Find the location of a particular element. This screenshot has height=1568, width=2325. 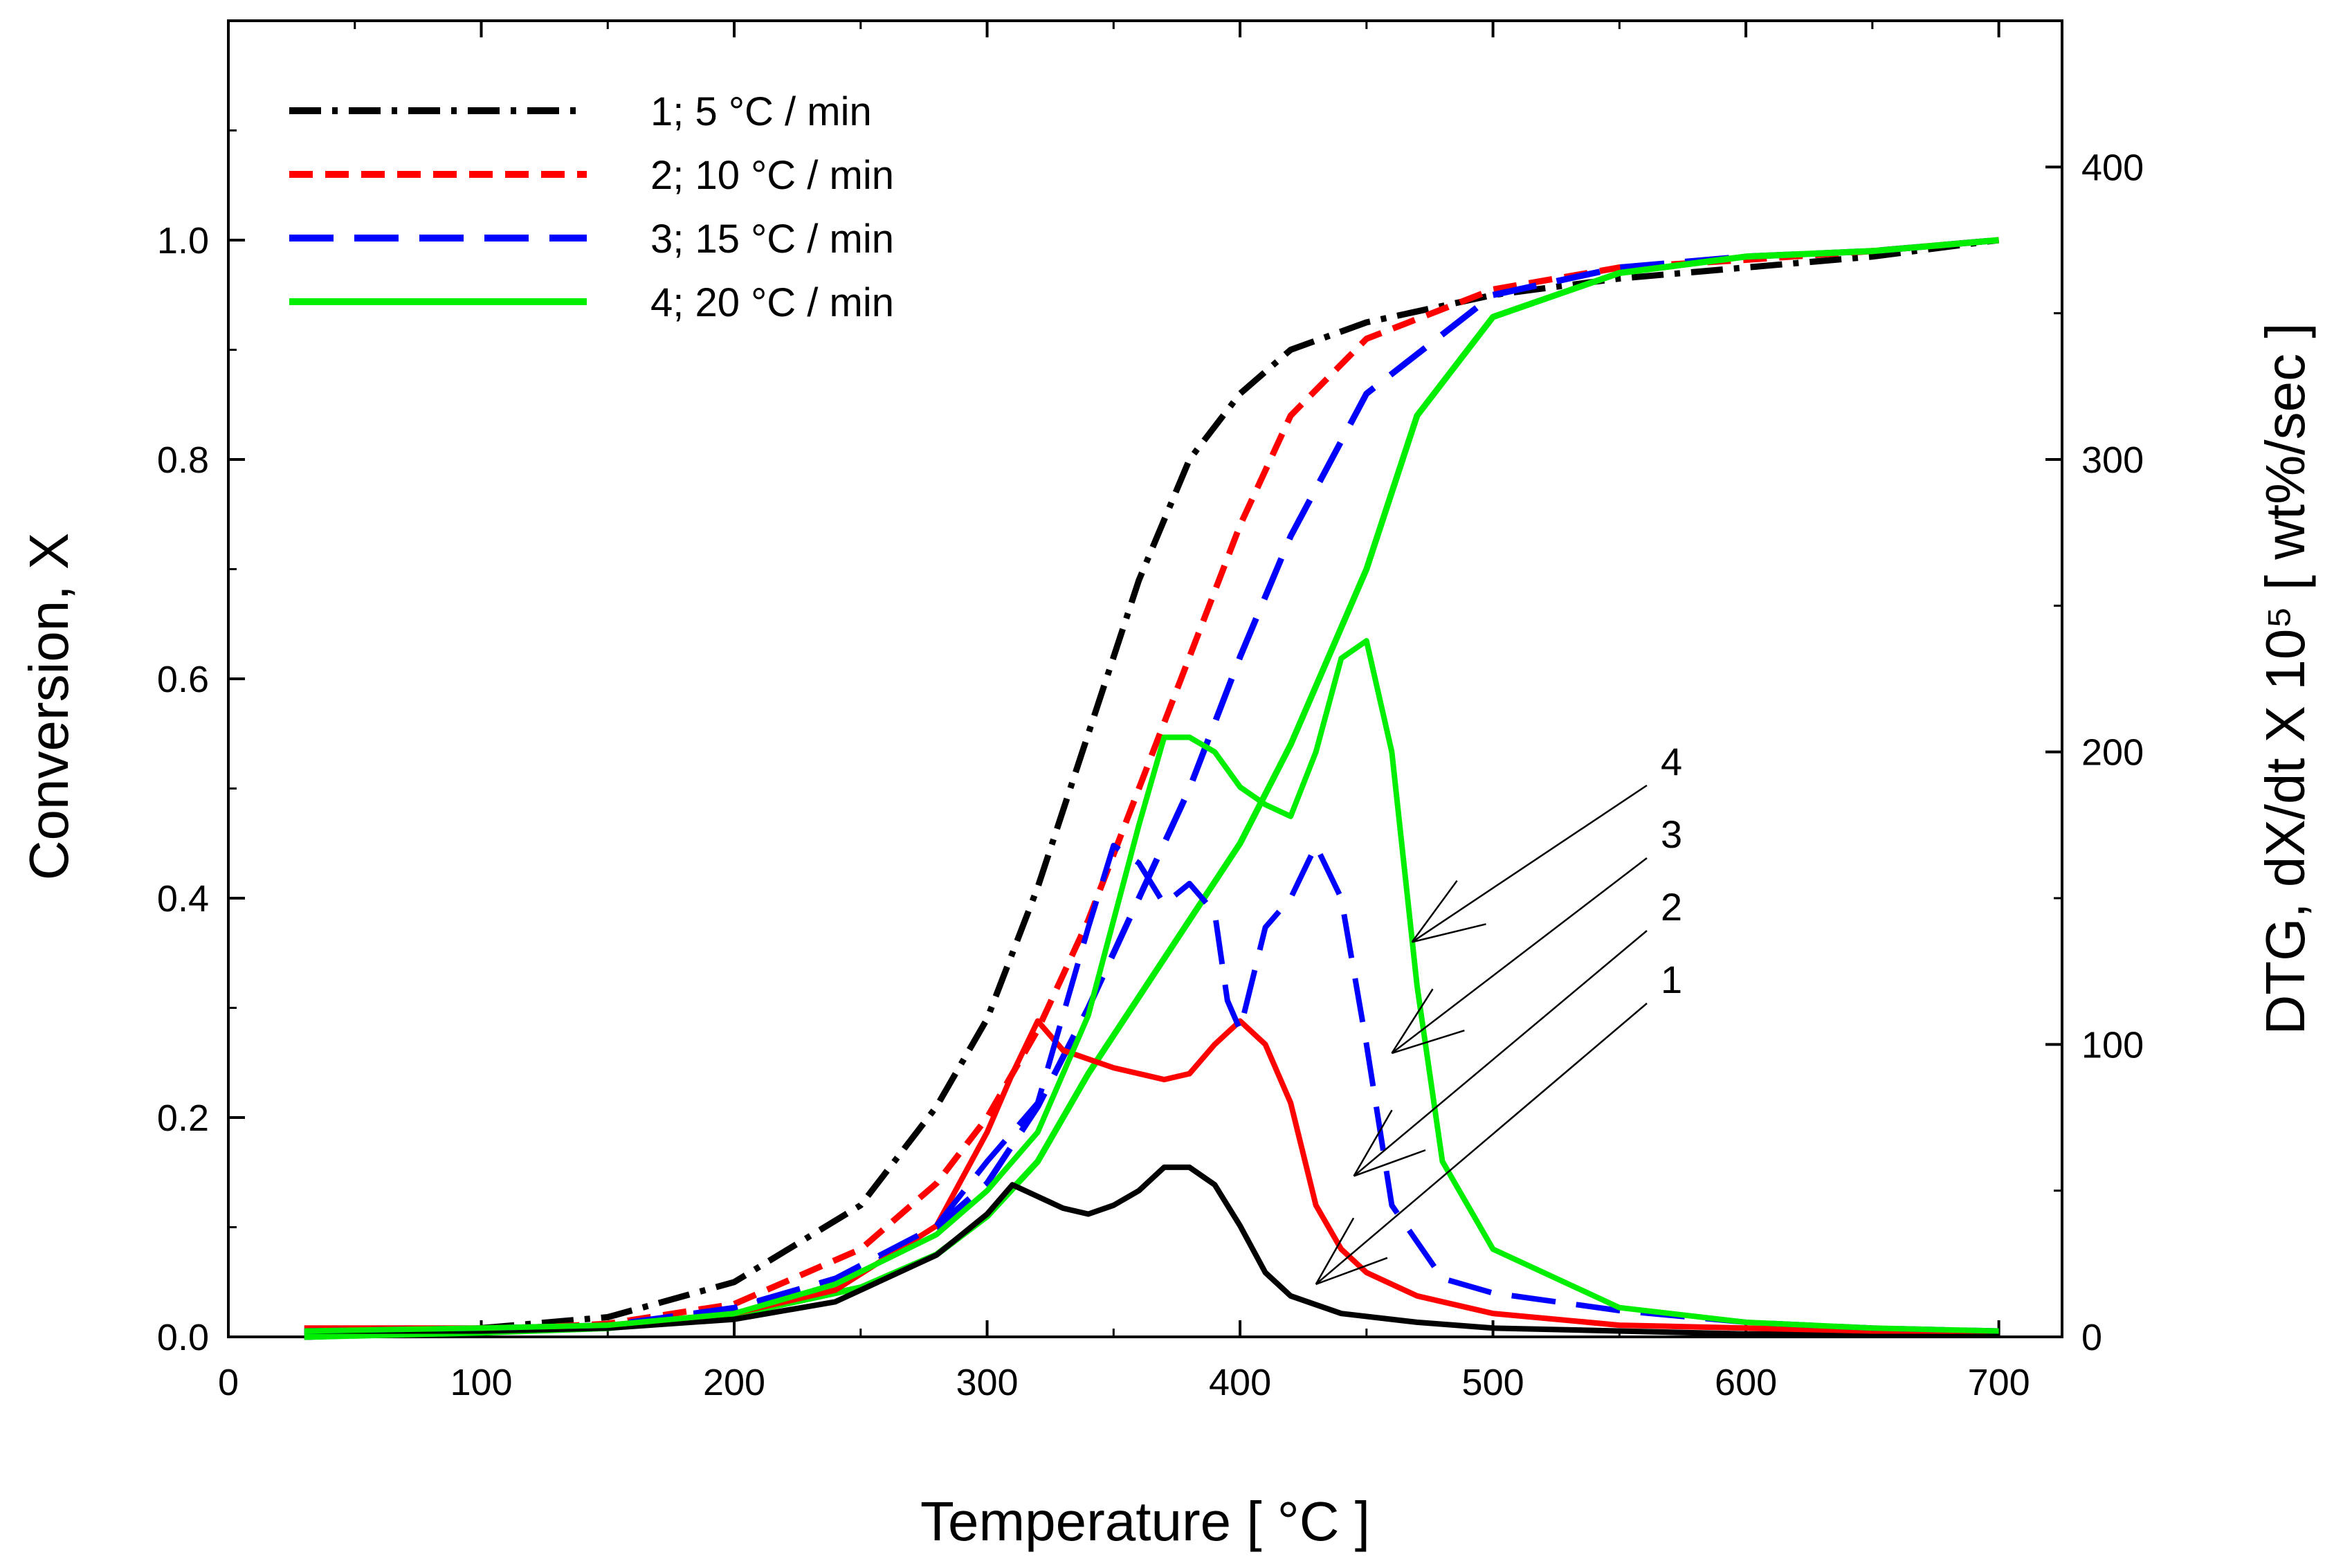

y2-tick-label: 400 is located at coordinates (2112, 167).